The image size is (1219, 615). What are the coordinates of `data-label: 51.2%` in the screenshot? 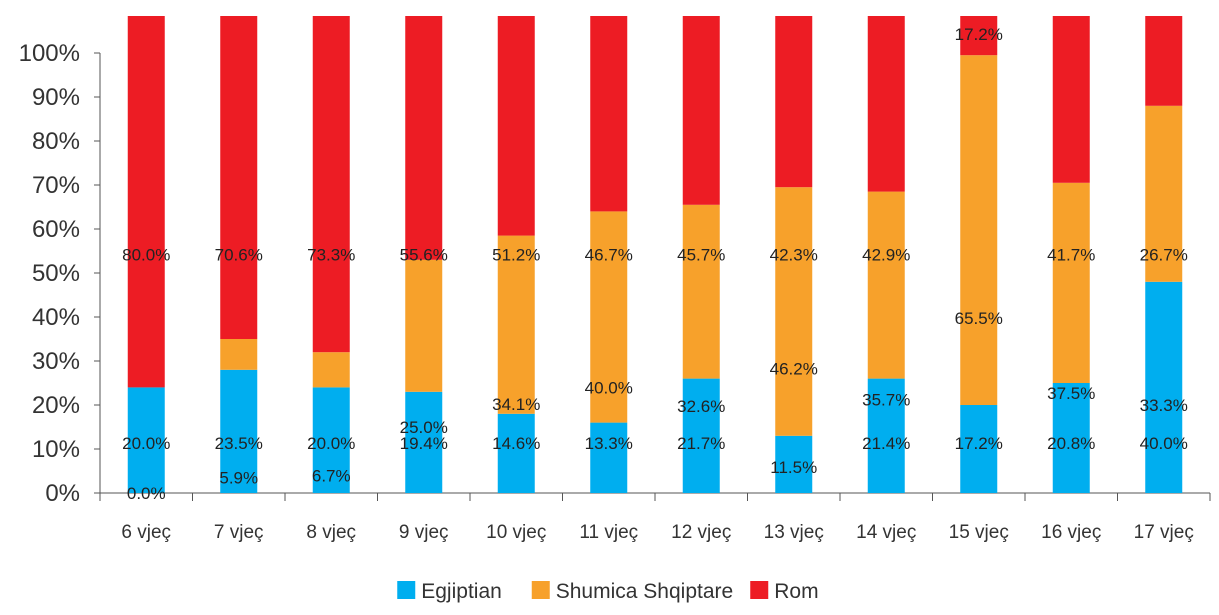 It's located at (516, 255).